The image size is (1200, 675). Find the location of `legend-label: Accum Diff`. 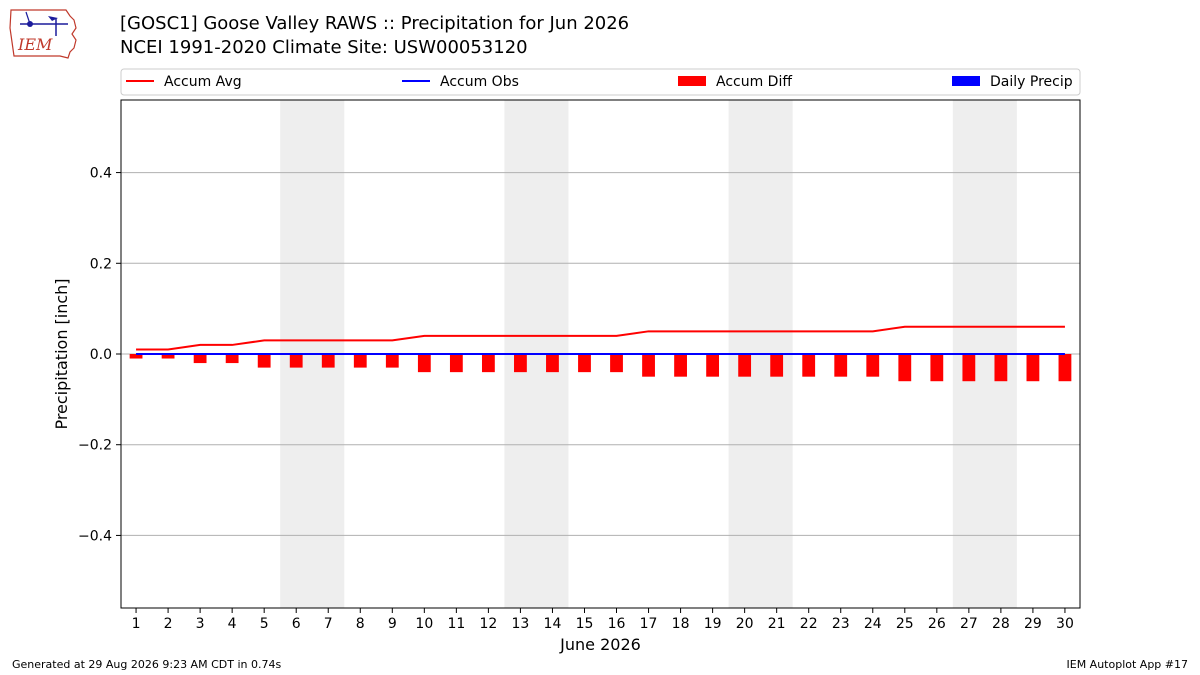

legend-label: Accum Diff is located at coordinates (754, 82).